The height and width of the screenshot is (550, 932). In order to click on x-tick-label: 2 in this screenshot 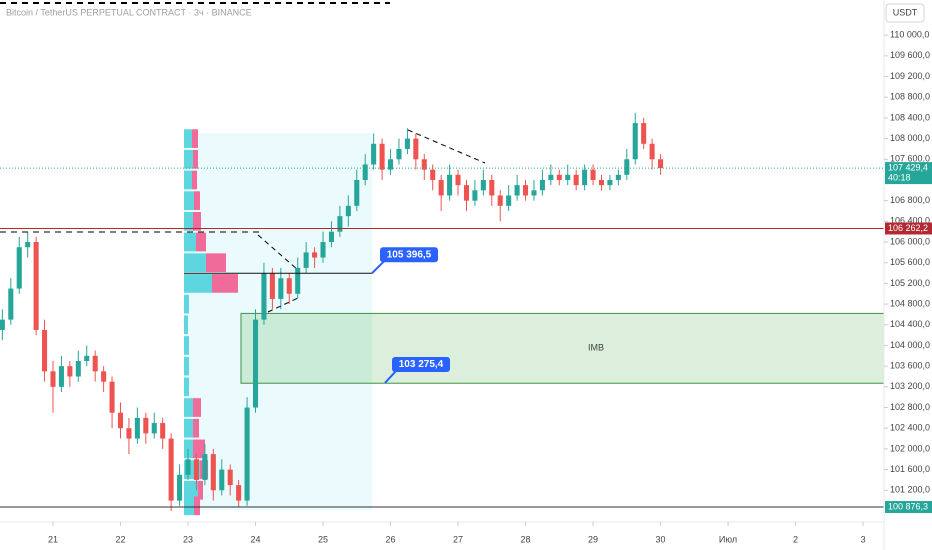, I will do `click(795, 539)`.